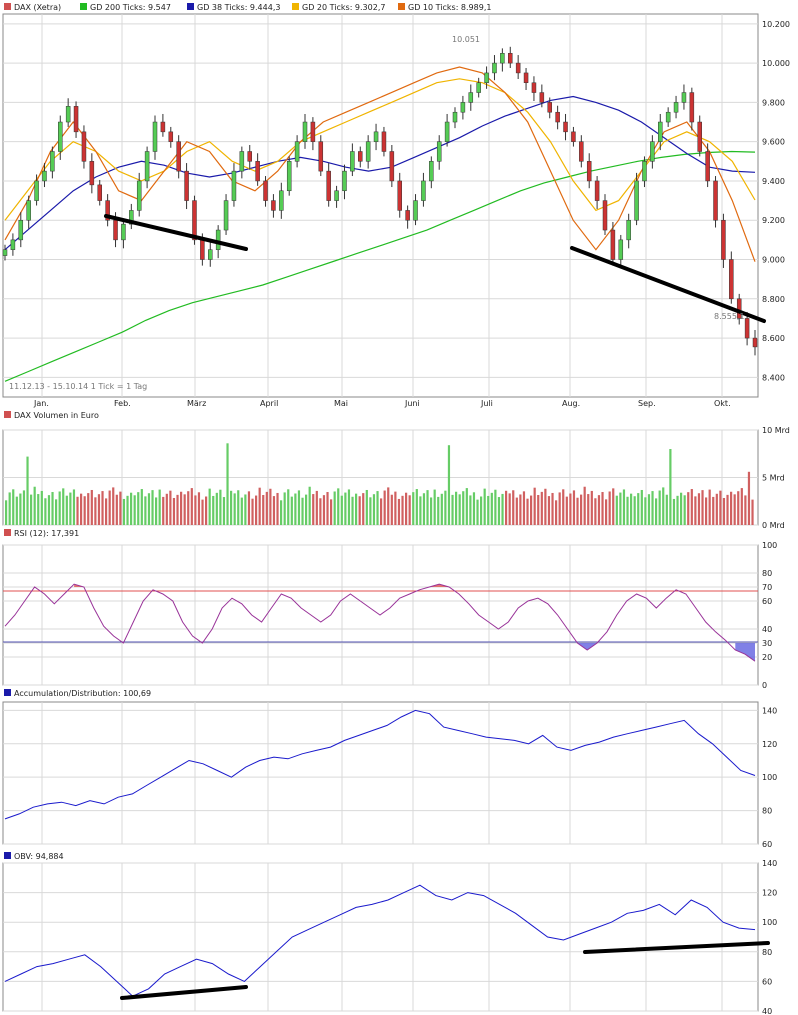 The width and height of the screenshot is (798, 1015). Describe the element at coordinates (773, 299) in the screenshot. I see `price-y-tick: 8.800` at that location.